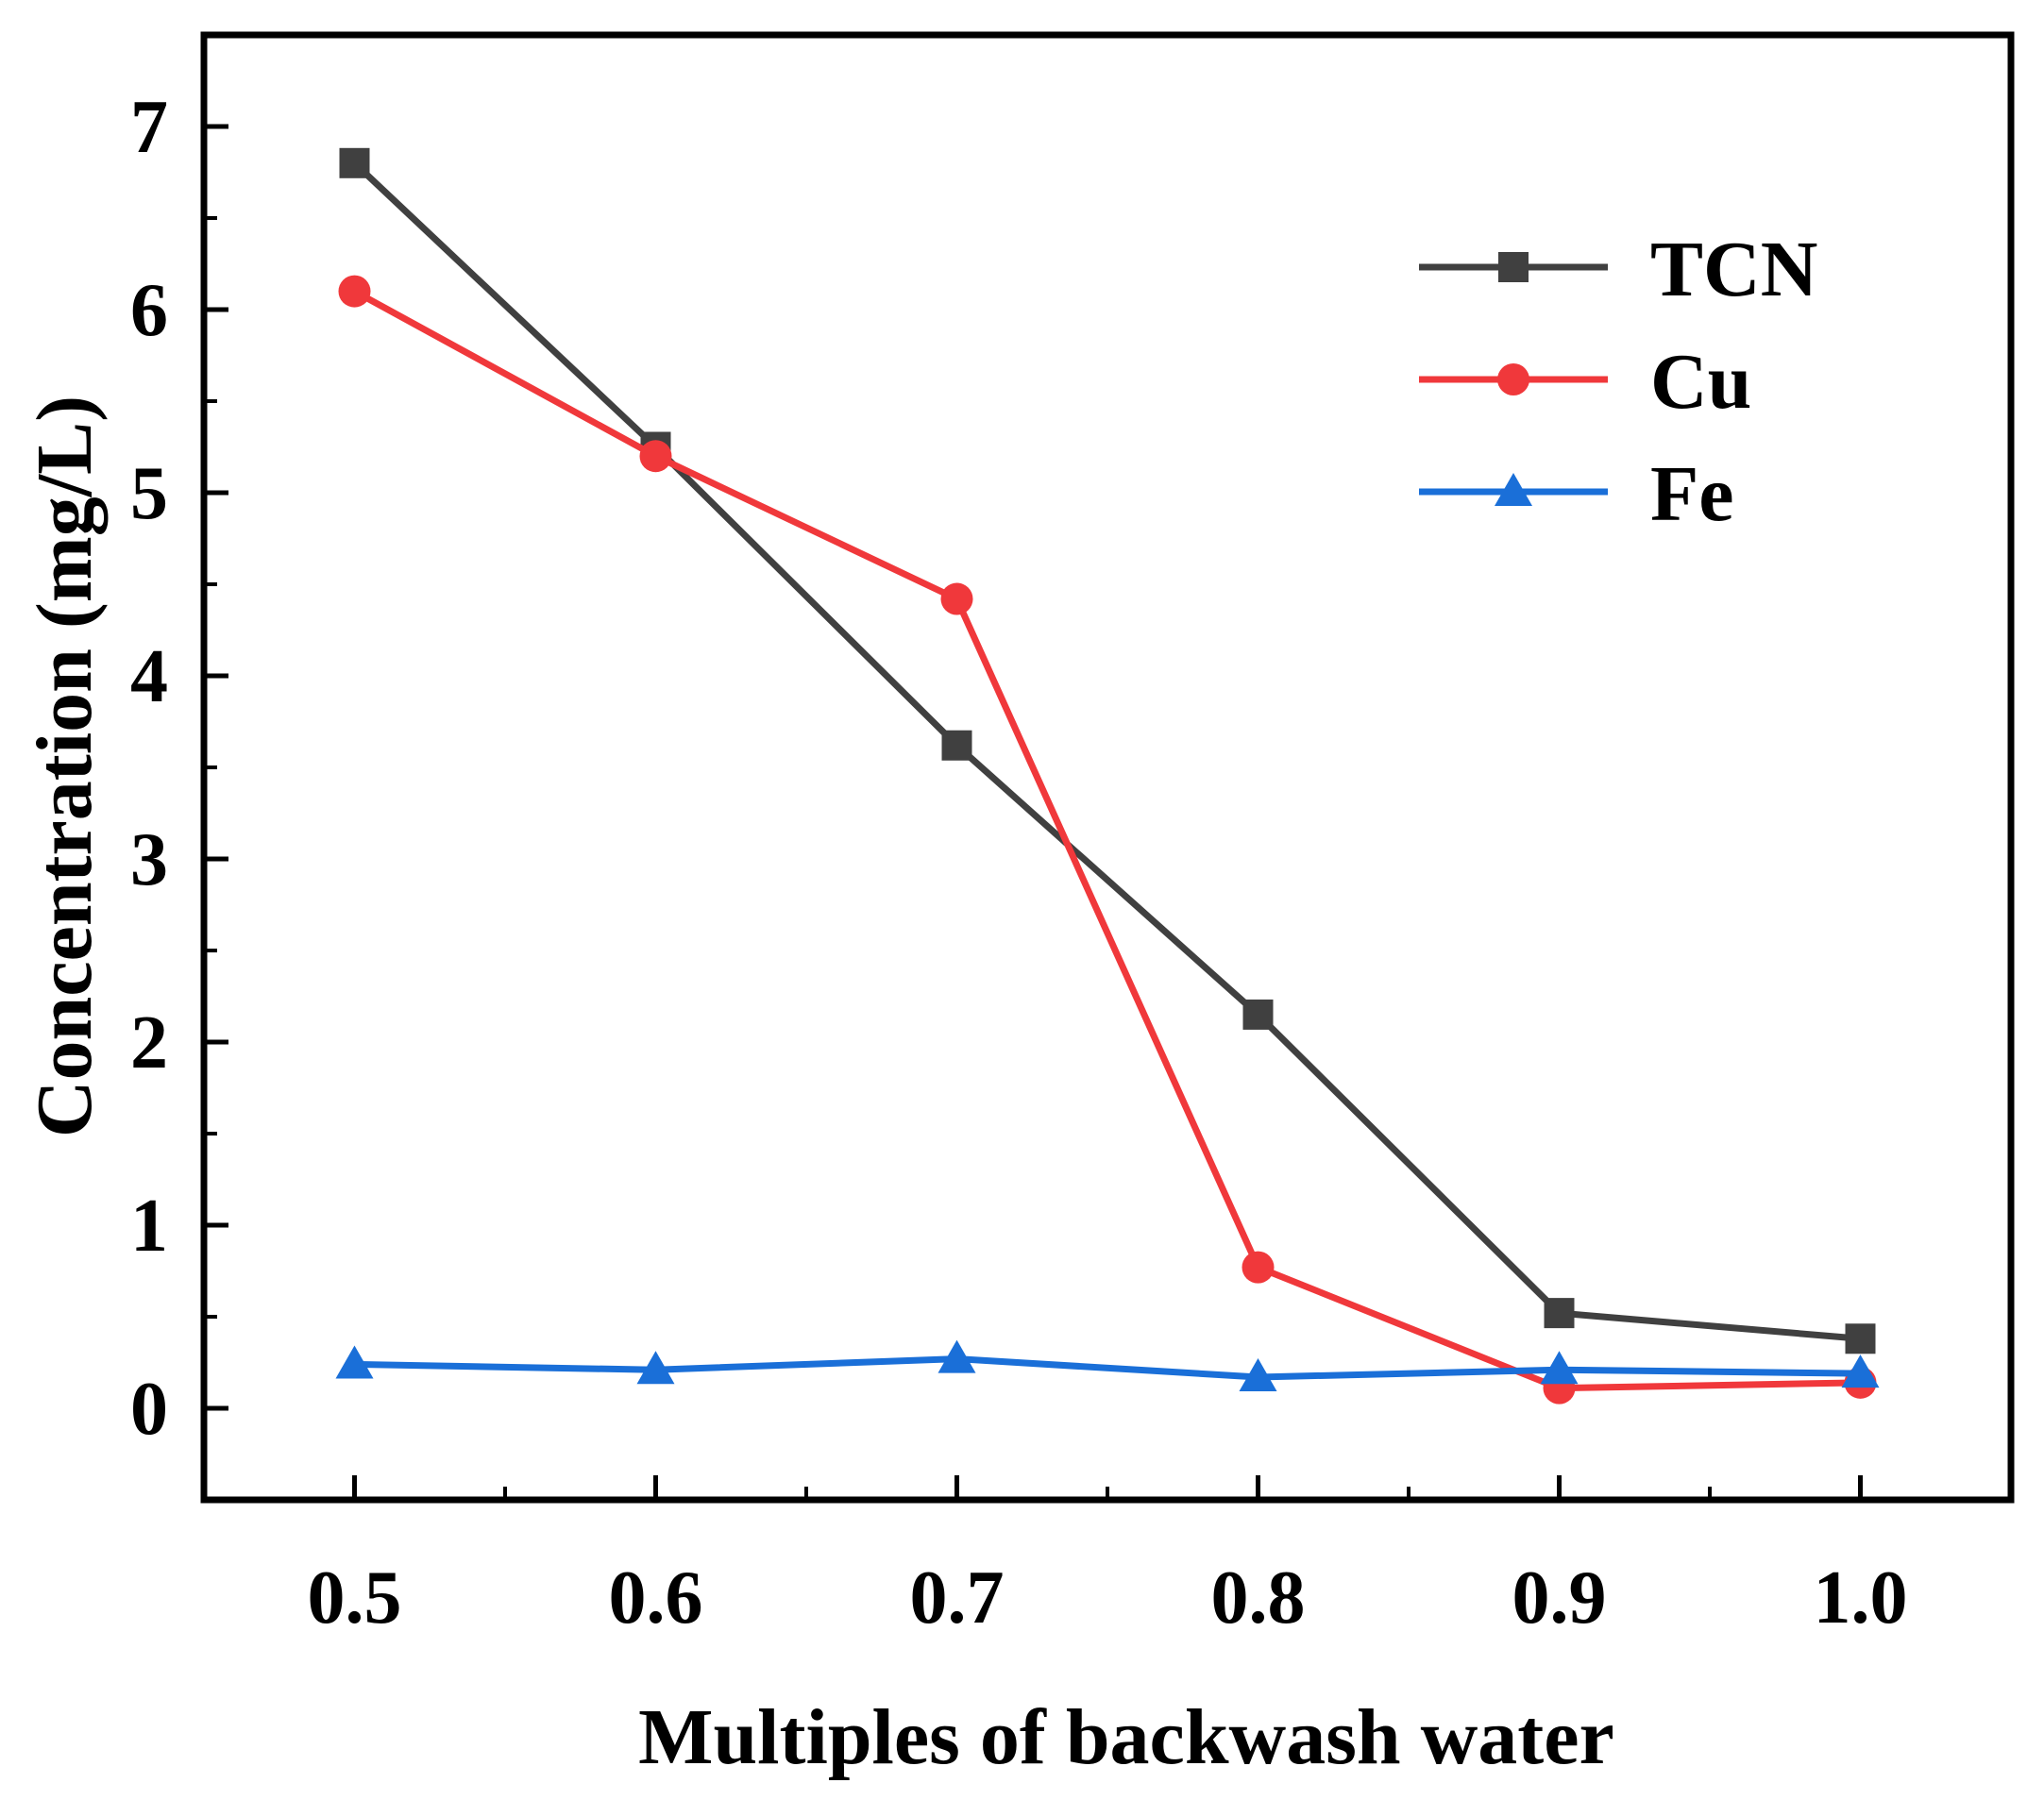  Describe the element at coordinates (1618, 382) in the screenshot. I see `legend: TCN Cu Fe` at that location.